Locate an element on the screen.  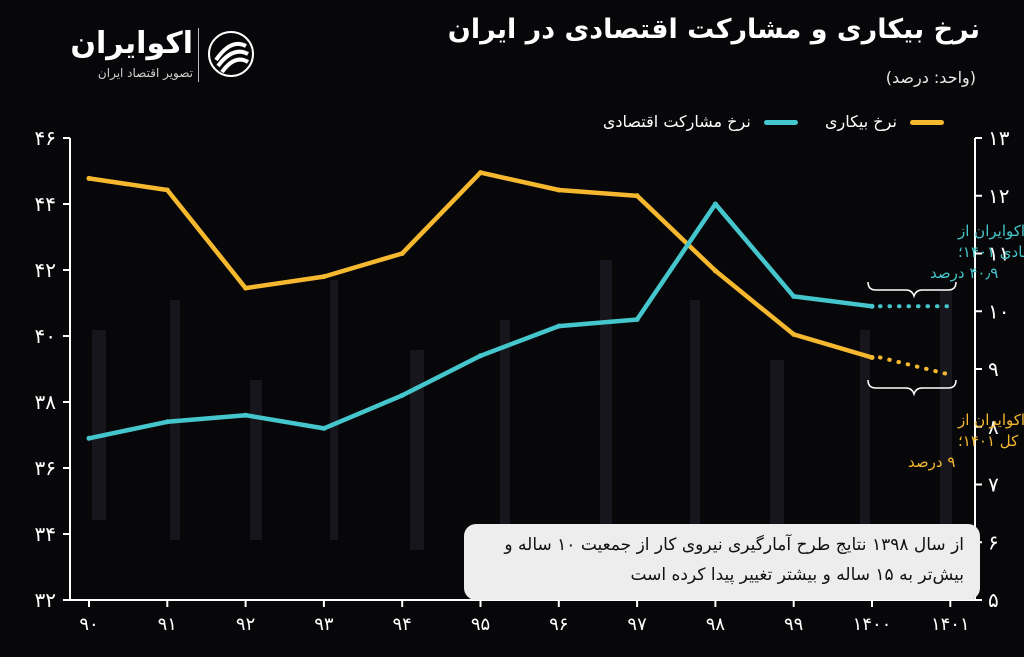
x-tick-label-7: ۹۷ is located at coordinates (637, 624).